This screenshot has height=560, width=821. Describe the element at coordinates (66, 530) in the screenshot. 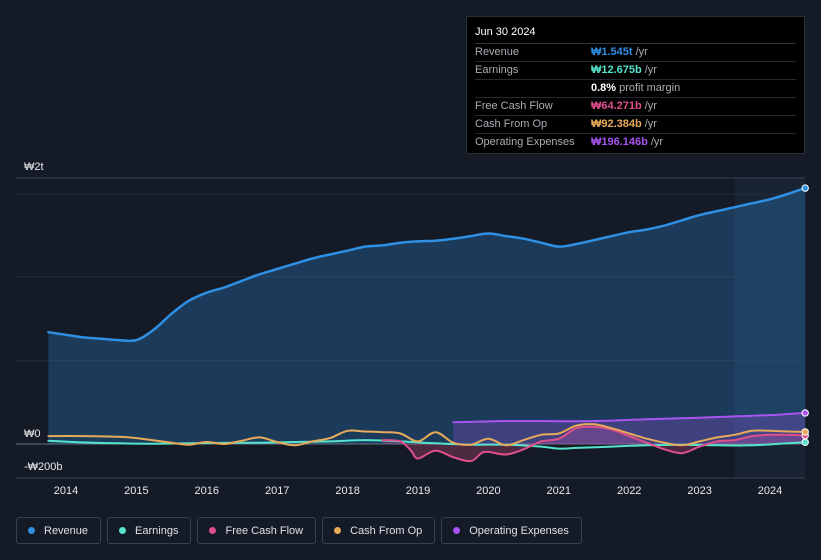

I see `legend-label: Revenue` at that location.